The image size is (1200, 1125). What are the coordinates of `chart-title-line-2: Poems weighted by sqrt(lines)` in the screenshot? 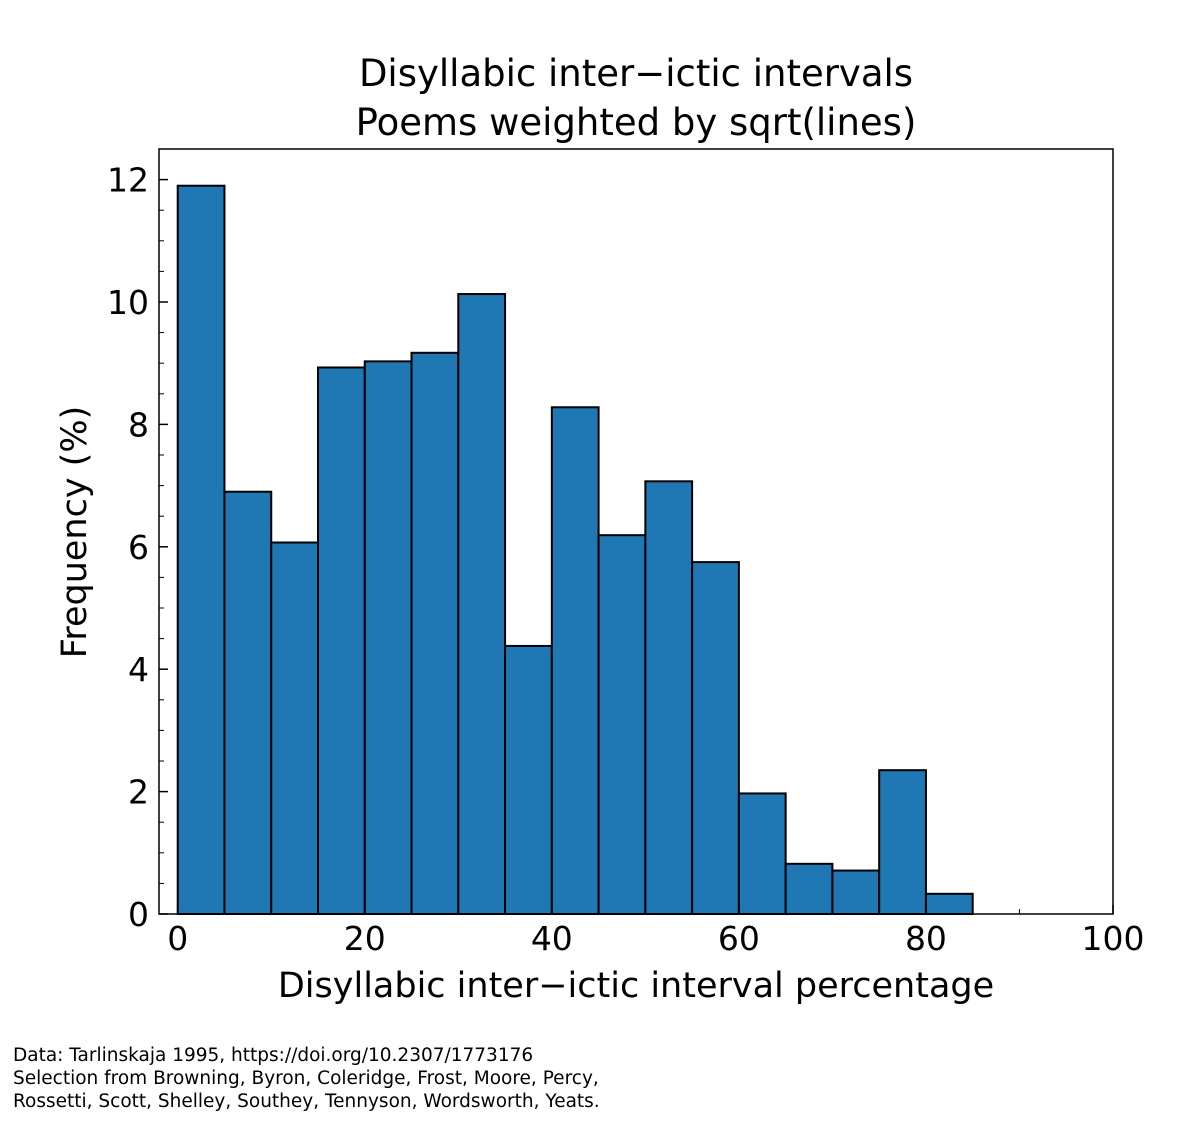 It's located at (636, 122).